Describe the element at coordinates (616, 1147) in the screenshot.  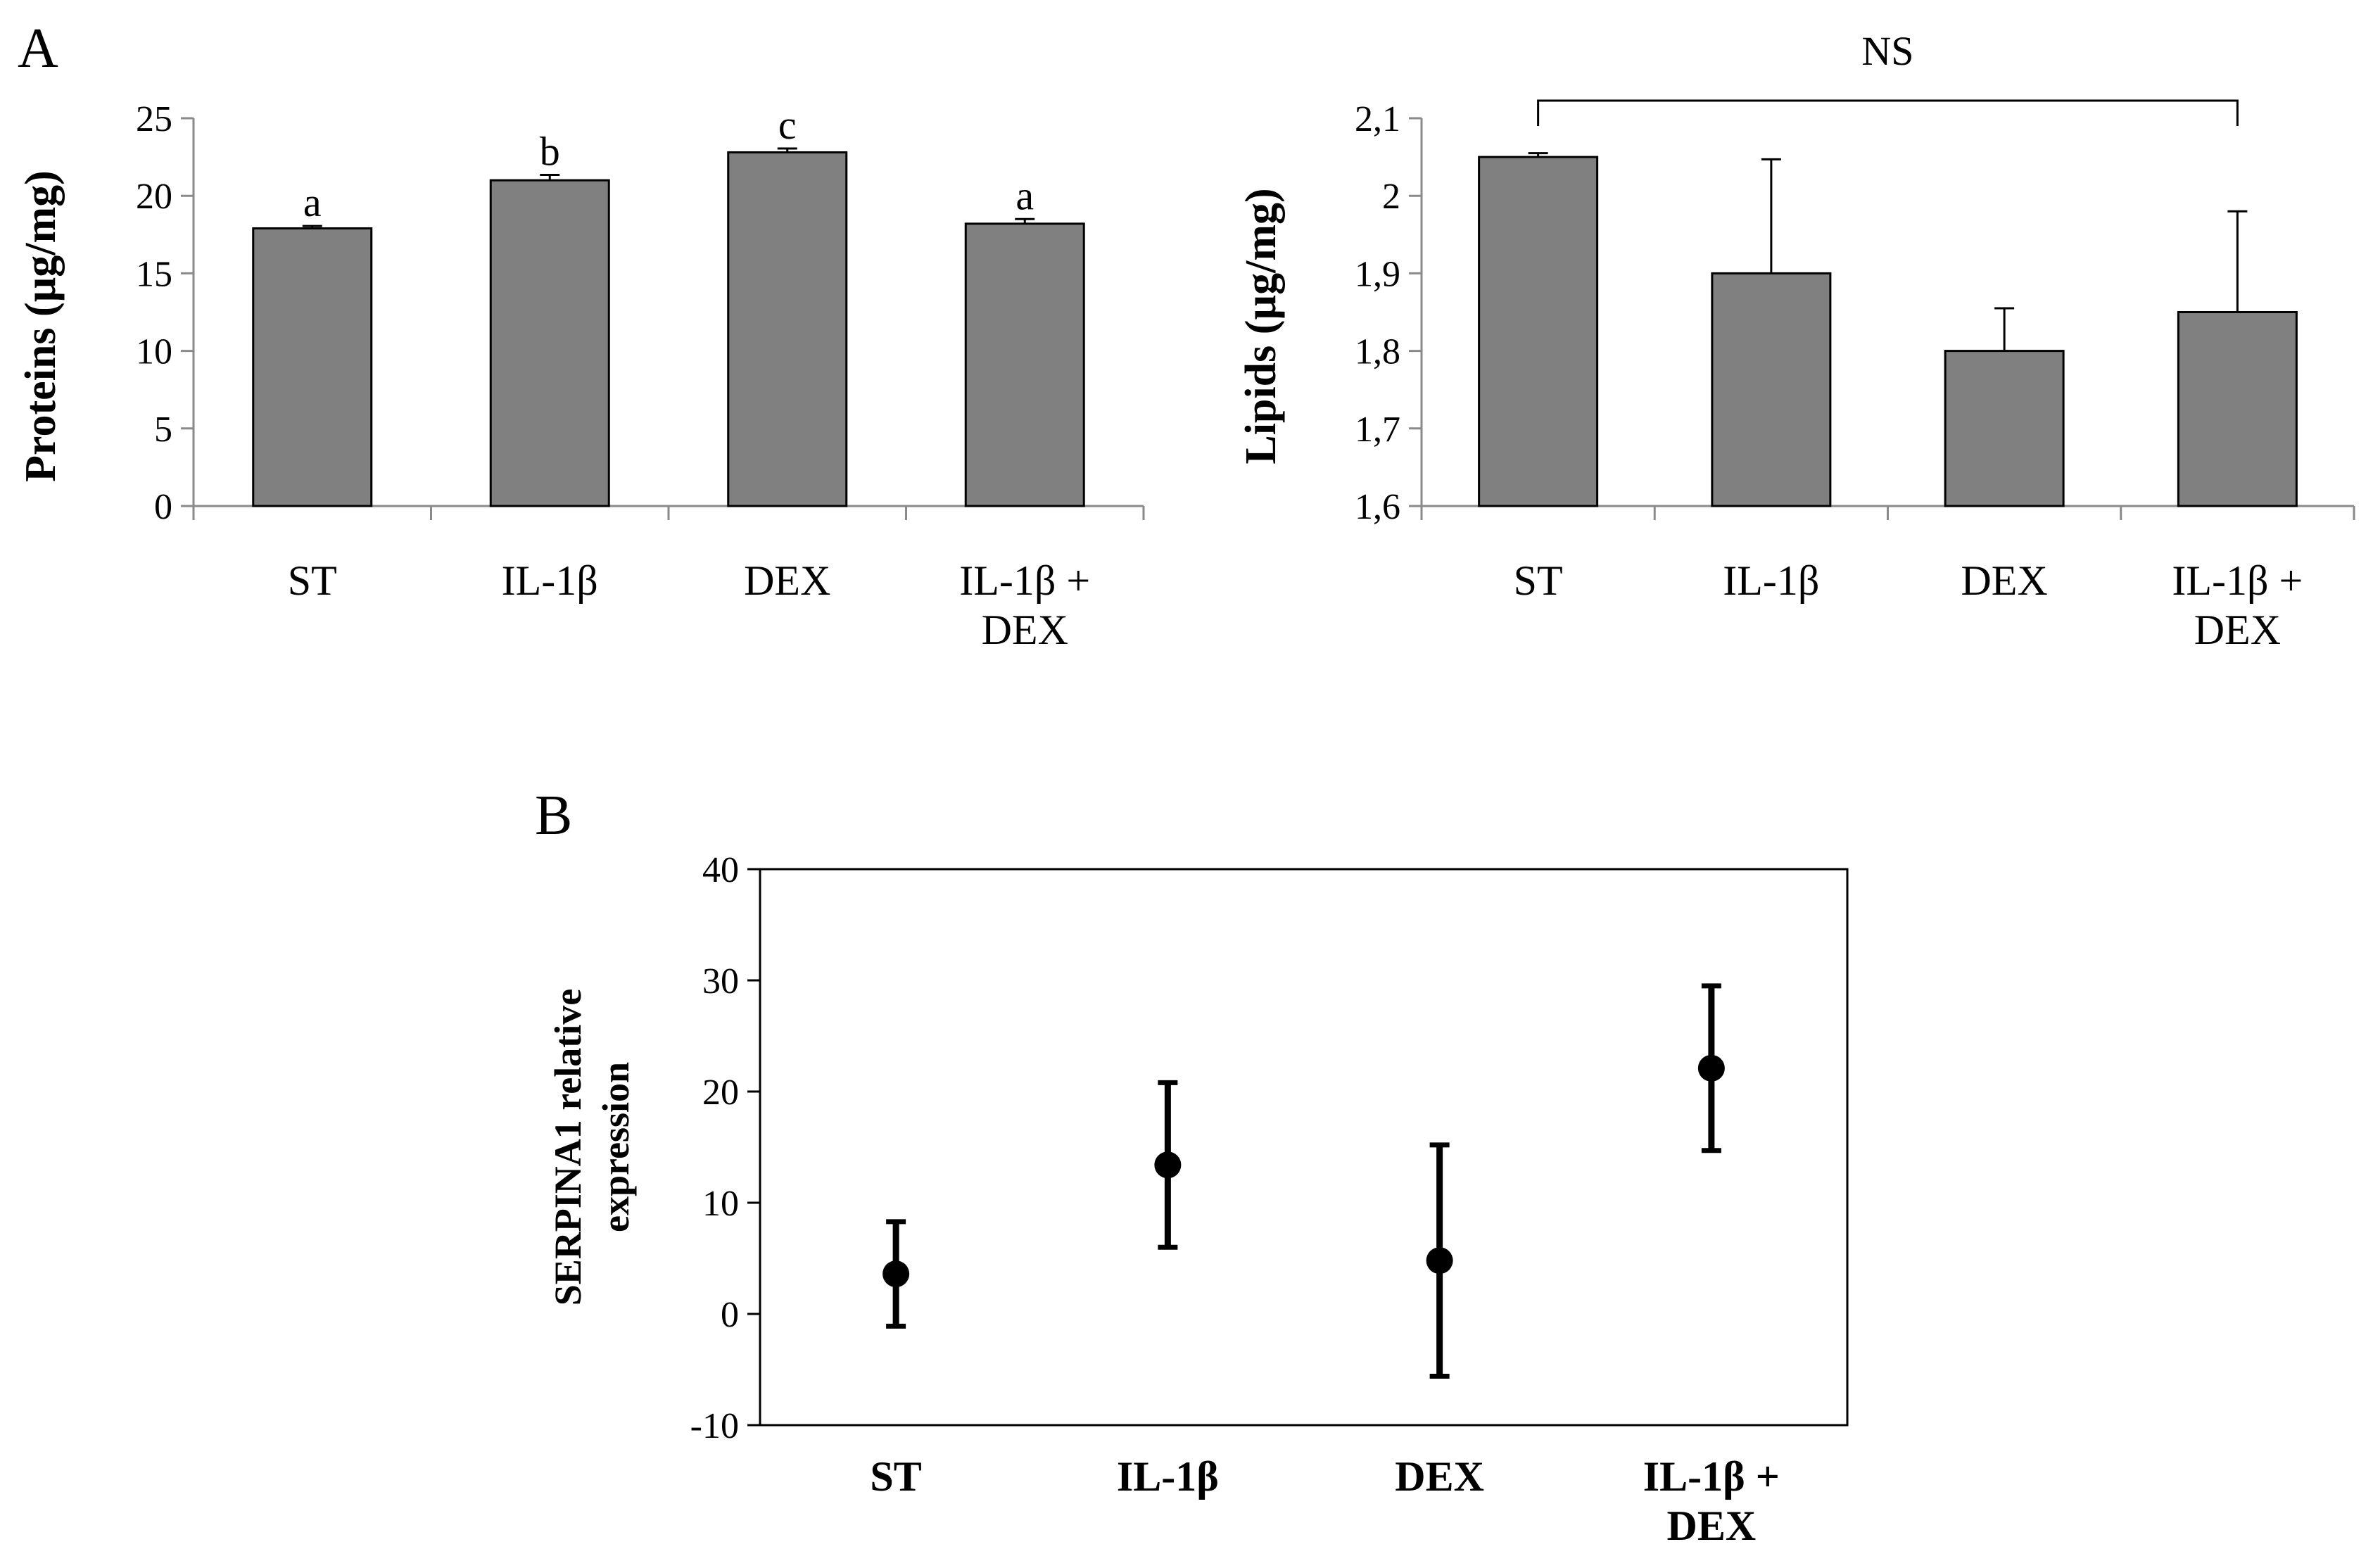
I see `y-axis-label: expression` at that location.